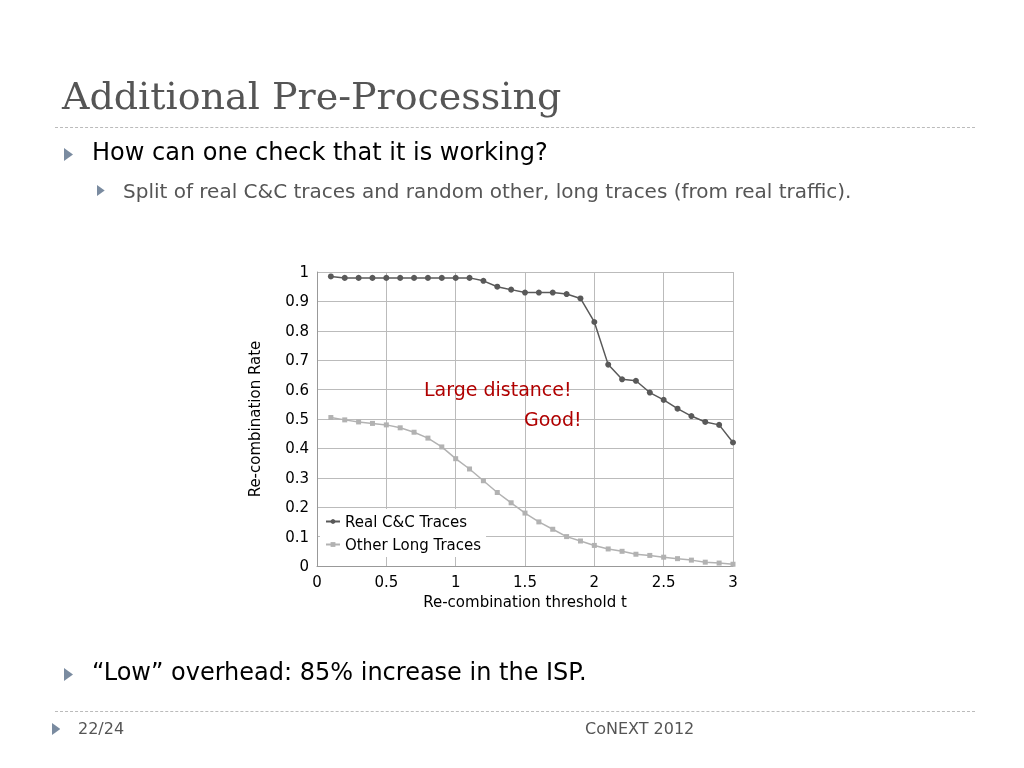  I want to click on chart-title: Additional Pre-Processing, so click(312, 96).